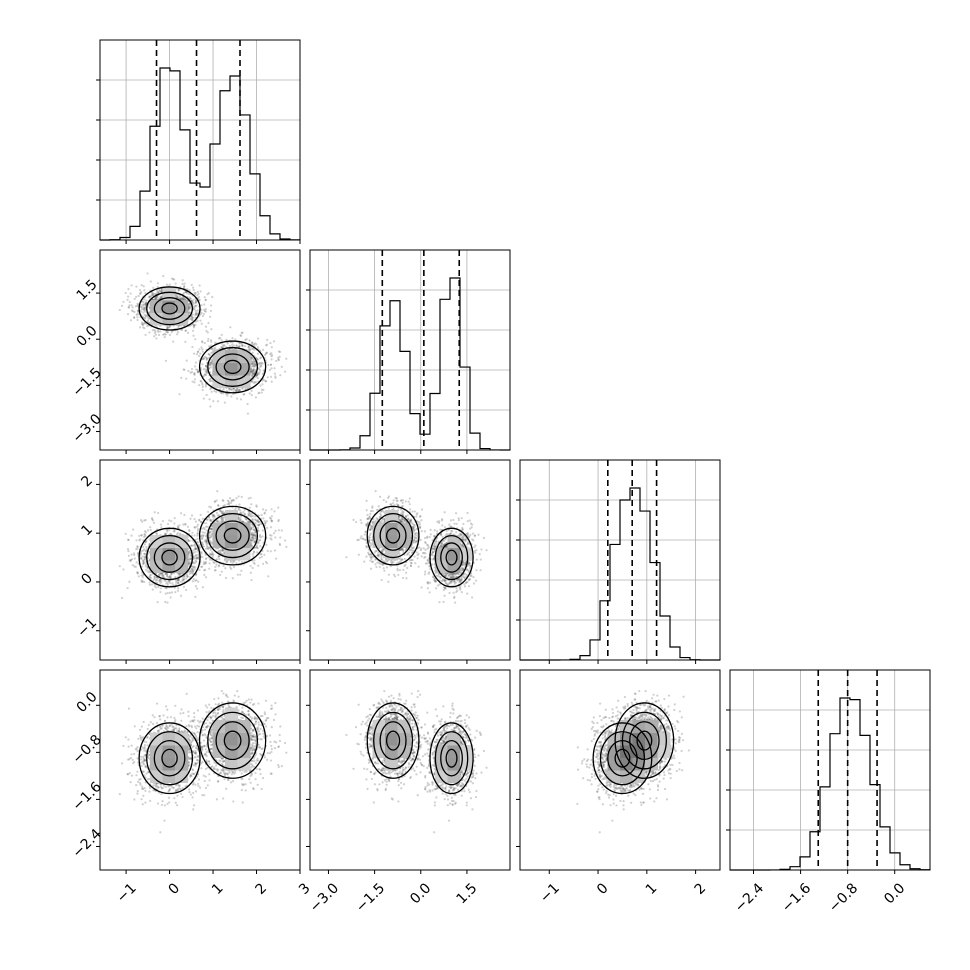 The width and height of the screenshot is (970, 970). I want to click on density-cell, so click(181, 319).